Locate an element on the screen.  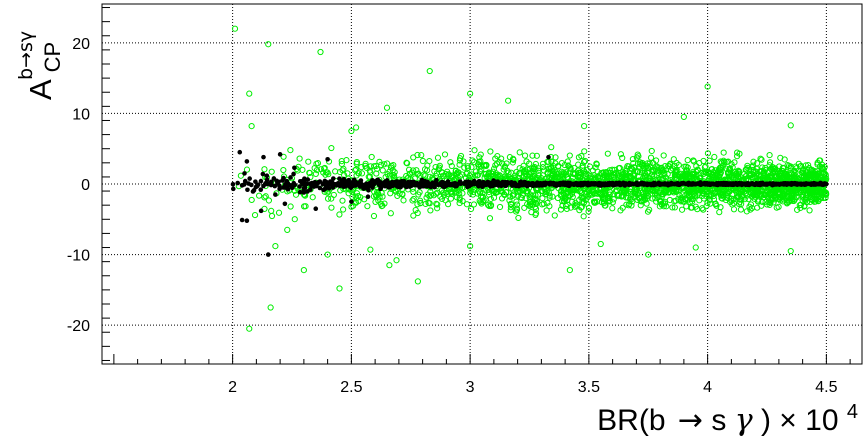
y-tick-label: 10 is located at coordinates (81, 114).